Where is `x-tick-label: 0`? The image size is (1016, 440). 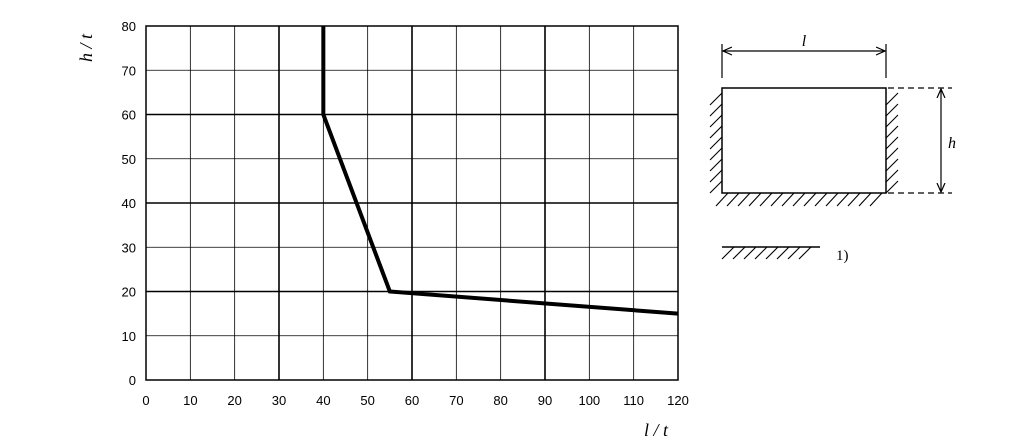
x-tick-label: 0 is located at coordinates (145, 400).